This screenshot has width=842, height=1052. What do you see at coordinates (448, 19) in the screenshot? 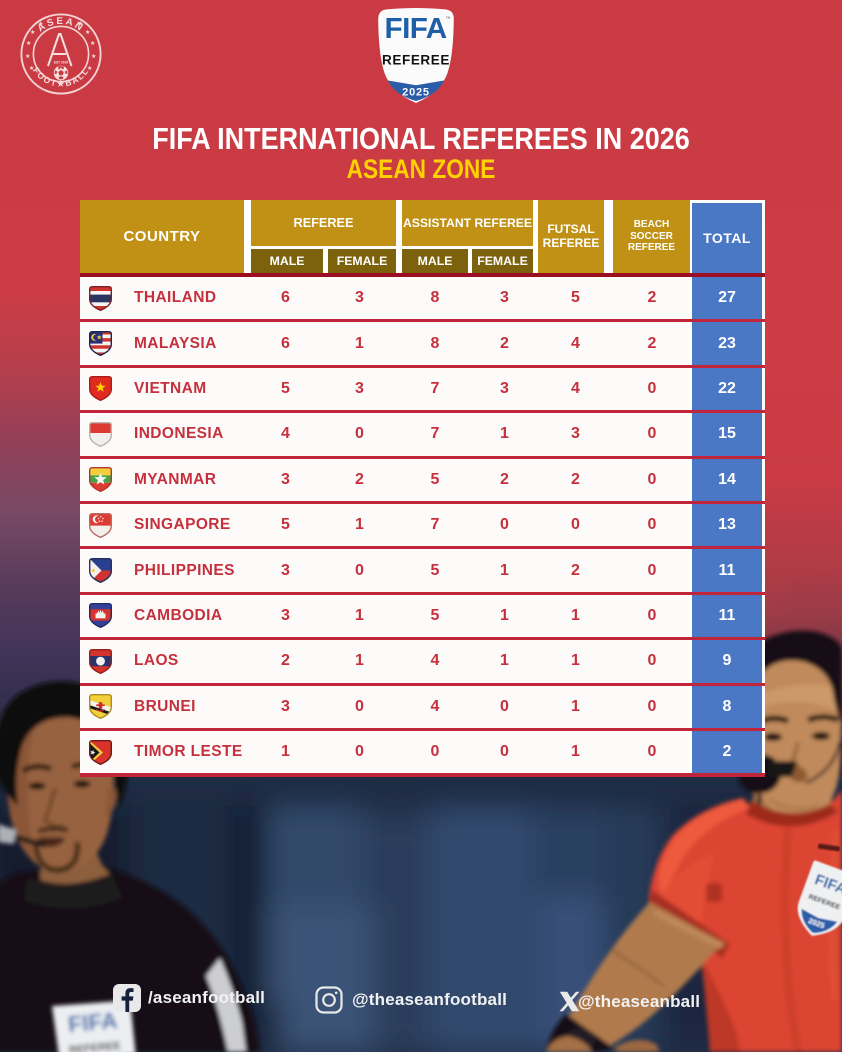
I see `svg-text: ™` at bounding box center [448, 19].